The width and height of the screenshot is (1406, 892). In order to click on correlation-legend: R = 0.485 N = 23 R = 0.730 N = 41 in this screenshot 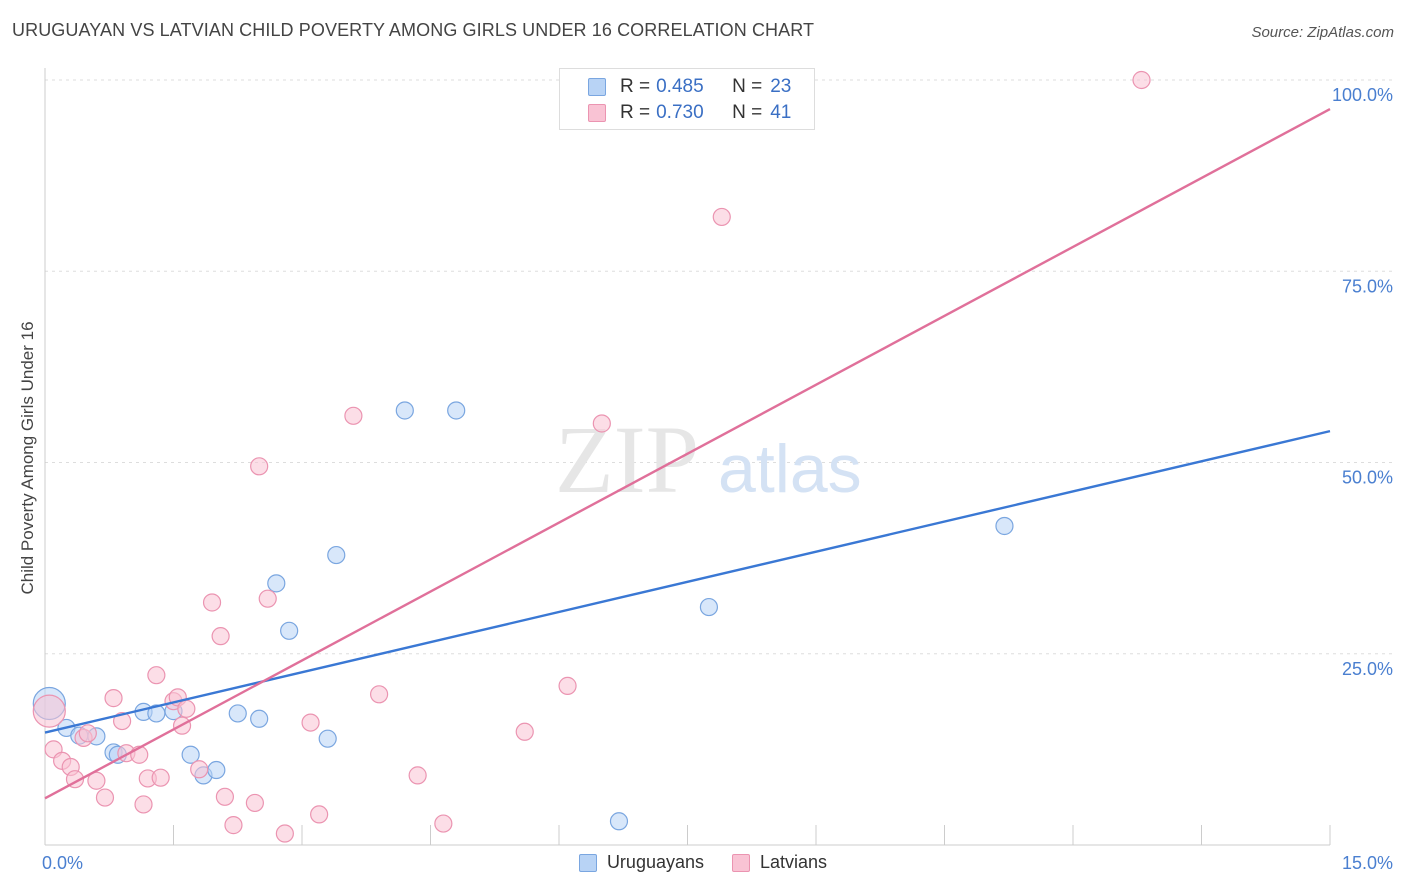, I will do `click(687, 99)`.